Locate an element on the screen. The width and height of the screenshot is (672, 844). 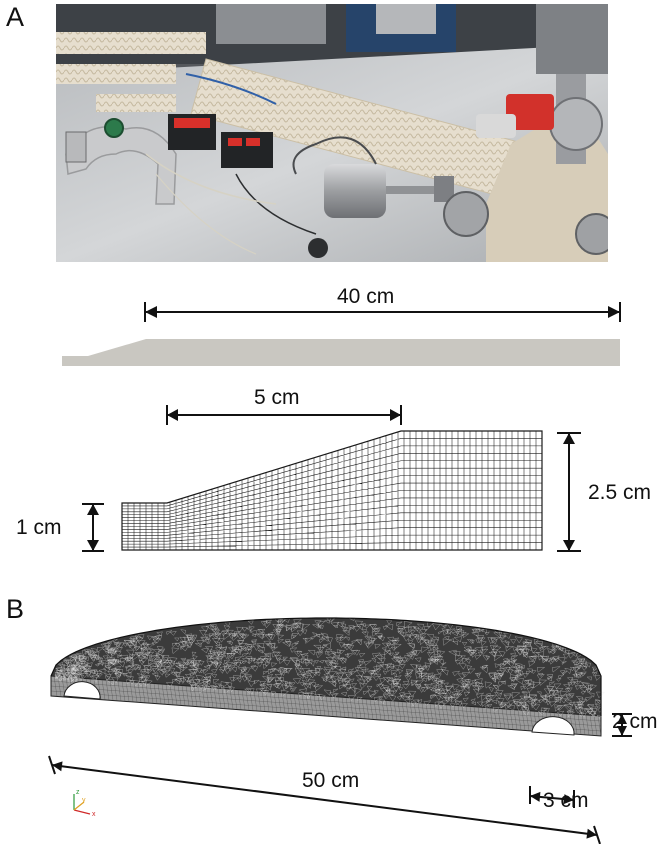
mesh-grid is located at coordinates (332, 490).